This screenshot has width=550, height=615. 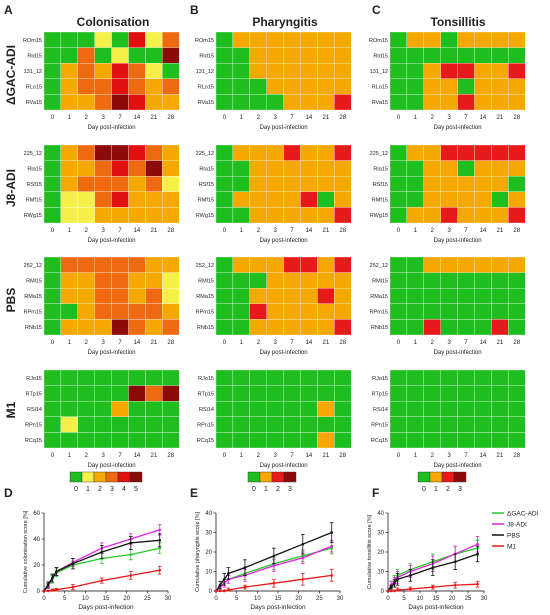 What do you see at coordinates (380, 394) in the screenshot?
I see `row-label: RTp15` at bounding box center [380, 394].